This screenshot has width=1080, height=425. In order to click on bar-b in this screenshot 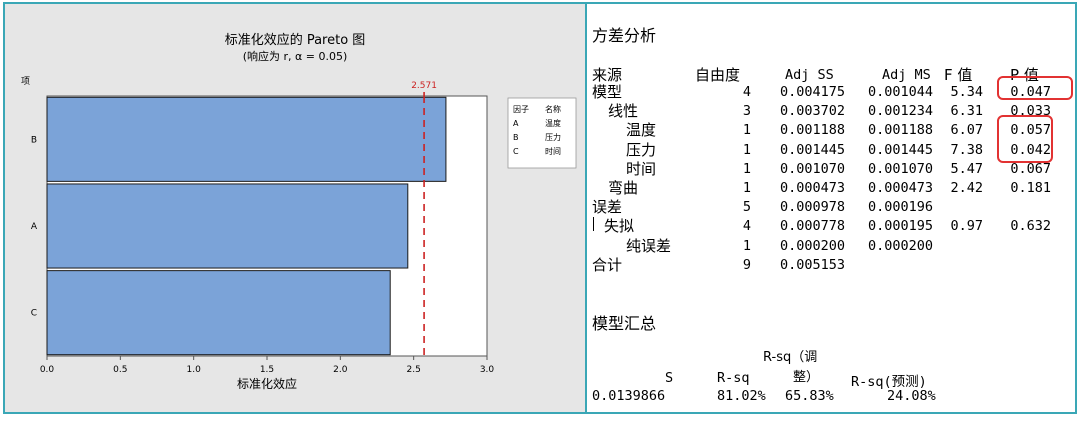, I will do `click(246, 139)`.